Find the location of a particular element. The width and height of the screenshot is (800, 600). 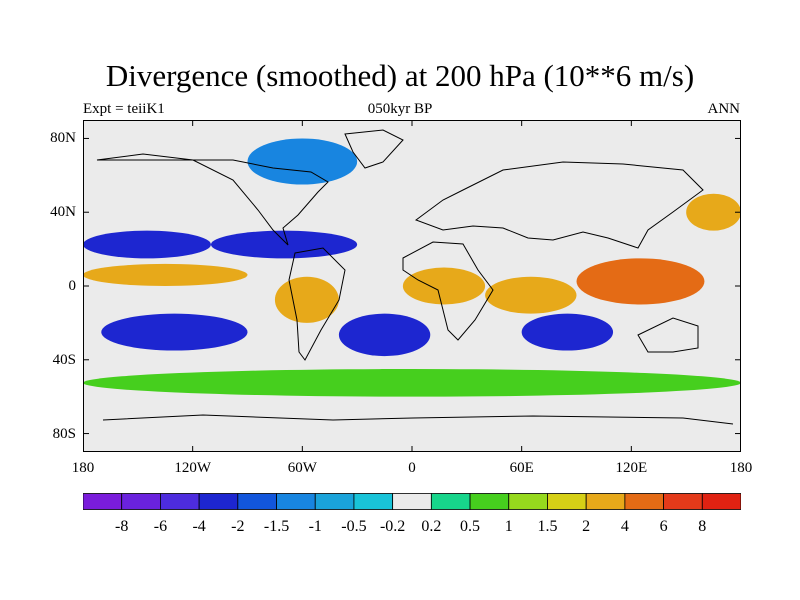

latitude-tick-label: 0 is located at coordinates (72, 286).